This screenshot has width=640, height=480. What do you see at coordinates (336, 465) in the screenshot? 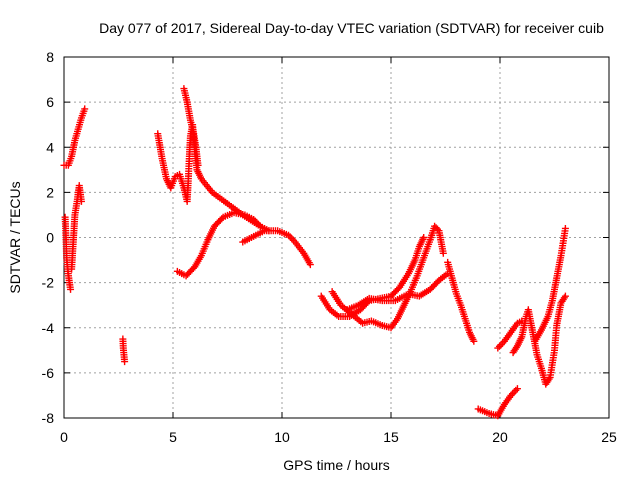
I see `x-axis-title: GPS time / hours` at bounding box center [336, 465].